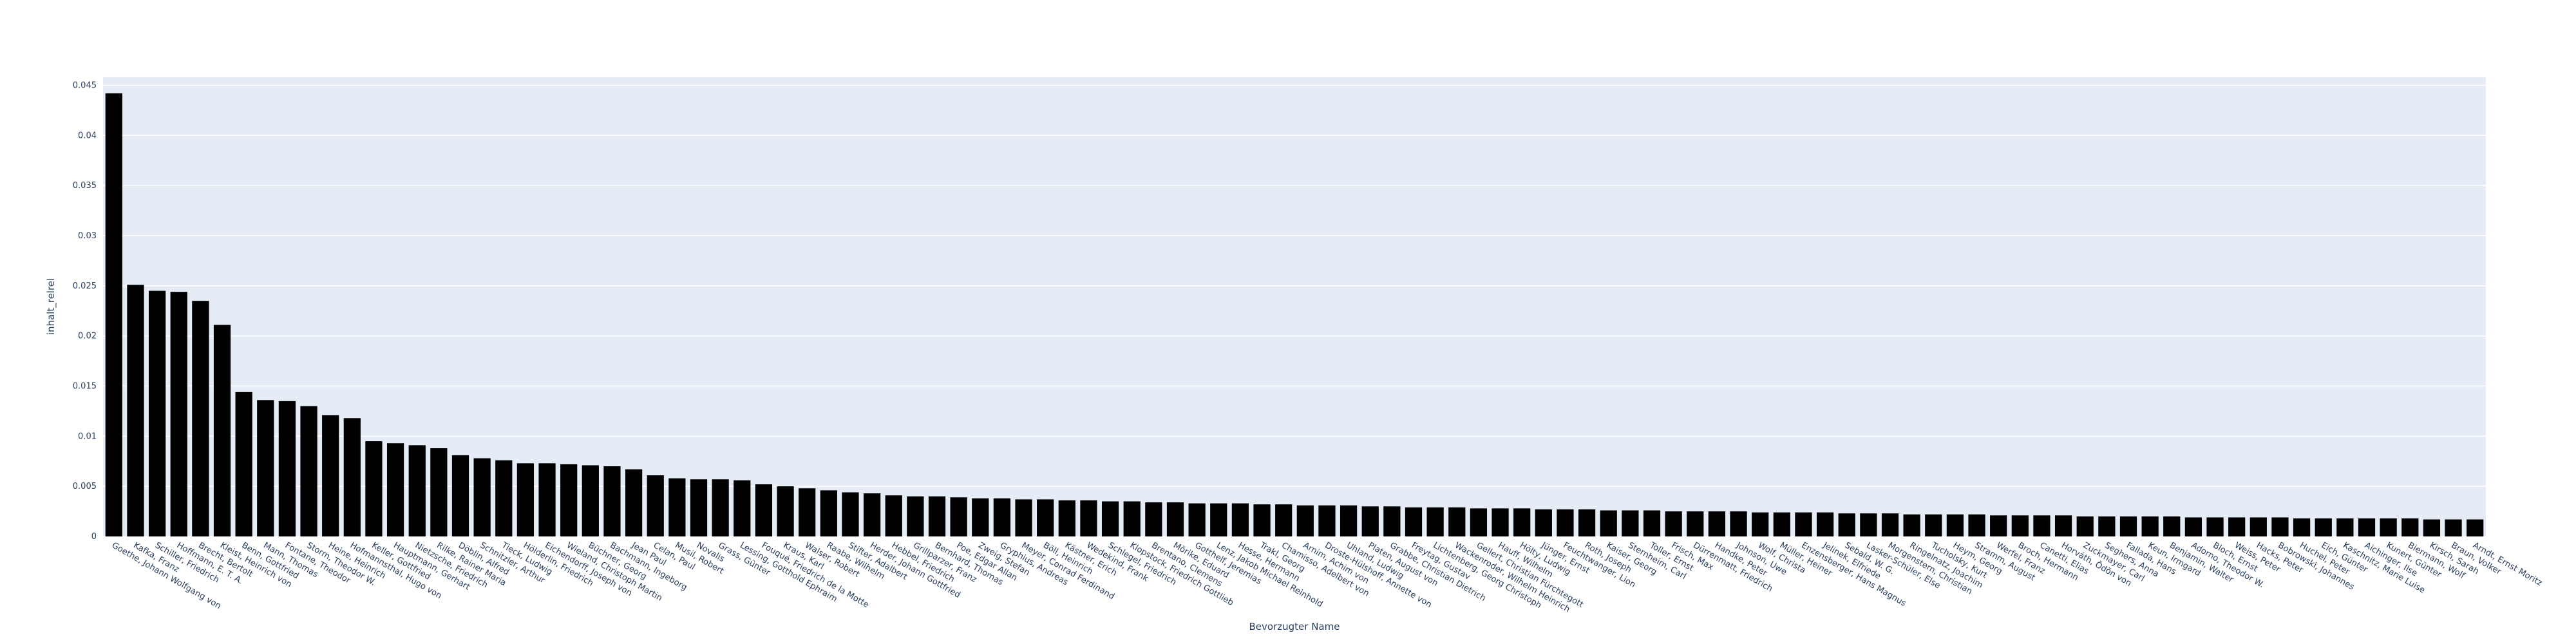 The width and height of the screenshot is (2576, 644). Describe the element at coordinates (51, 306) in the screenshot. I see `y-axis-title: inhalt_relrel` at that location.